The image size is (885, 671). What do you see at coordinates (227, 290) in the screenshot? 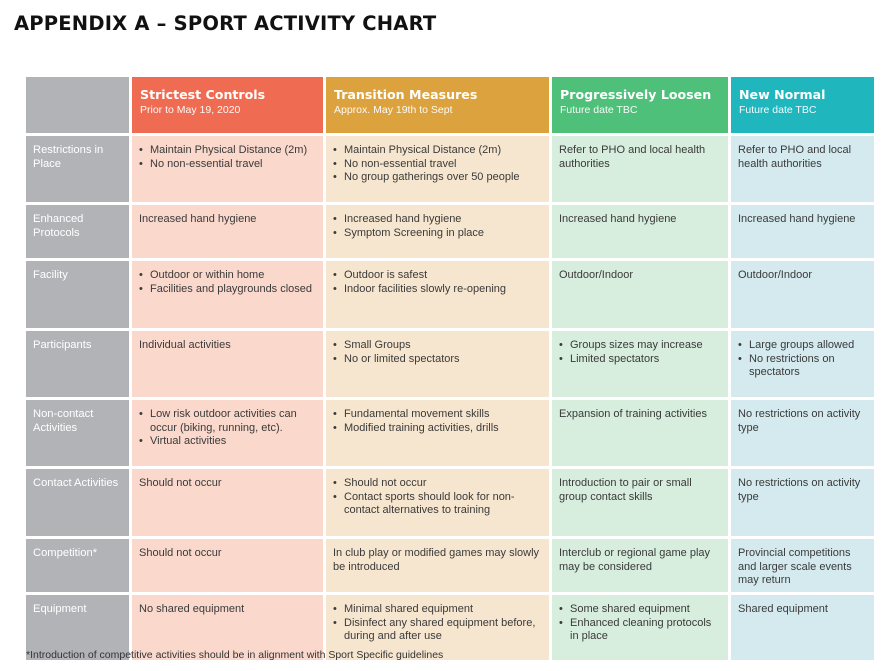
I see `list-item: Facilities and playgrounds closed` at bounding box center [227, 290].